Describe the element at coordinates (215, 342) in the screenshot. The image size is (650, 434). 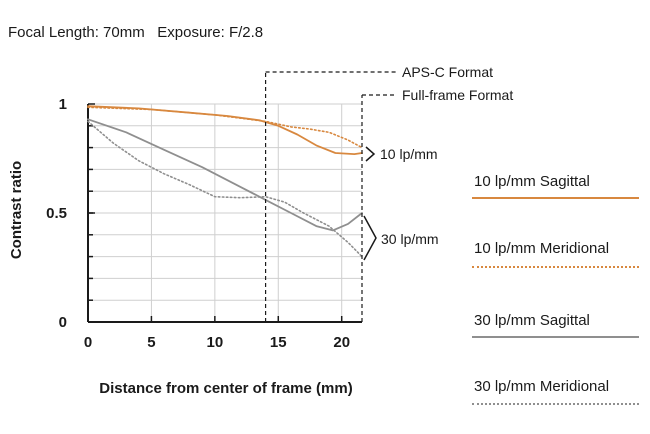
I see `x-tick-label: 10` at that location.